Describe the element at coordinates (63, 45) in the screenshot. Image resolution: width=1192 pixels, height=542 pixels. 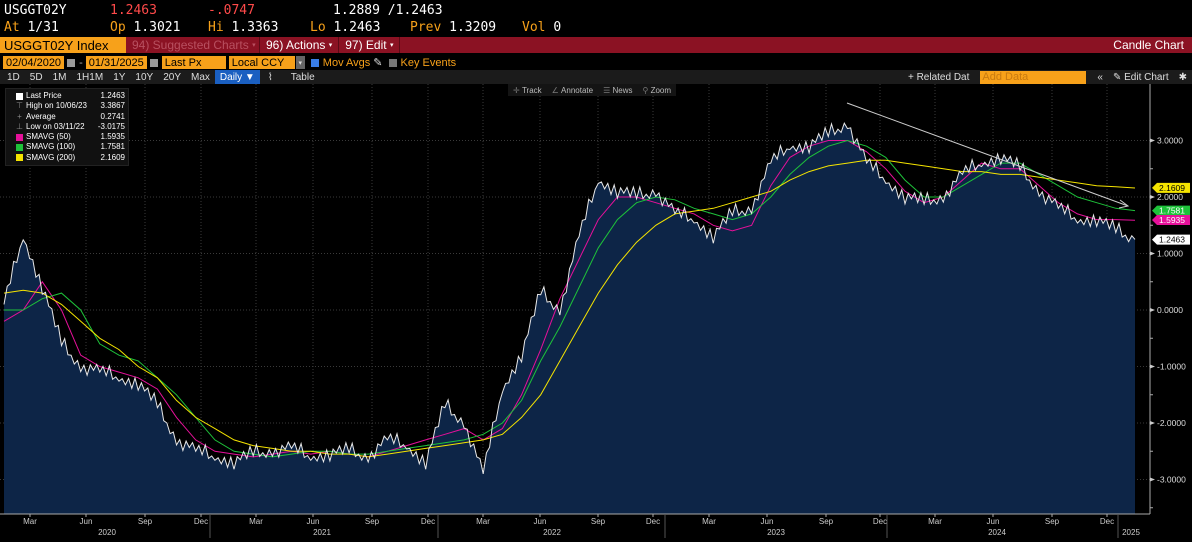
I see `security-field: USGGT02Y Index` at that location.